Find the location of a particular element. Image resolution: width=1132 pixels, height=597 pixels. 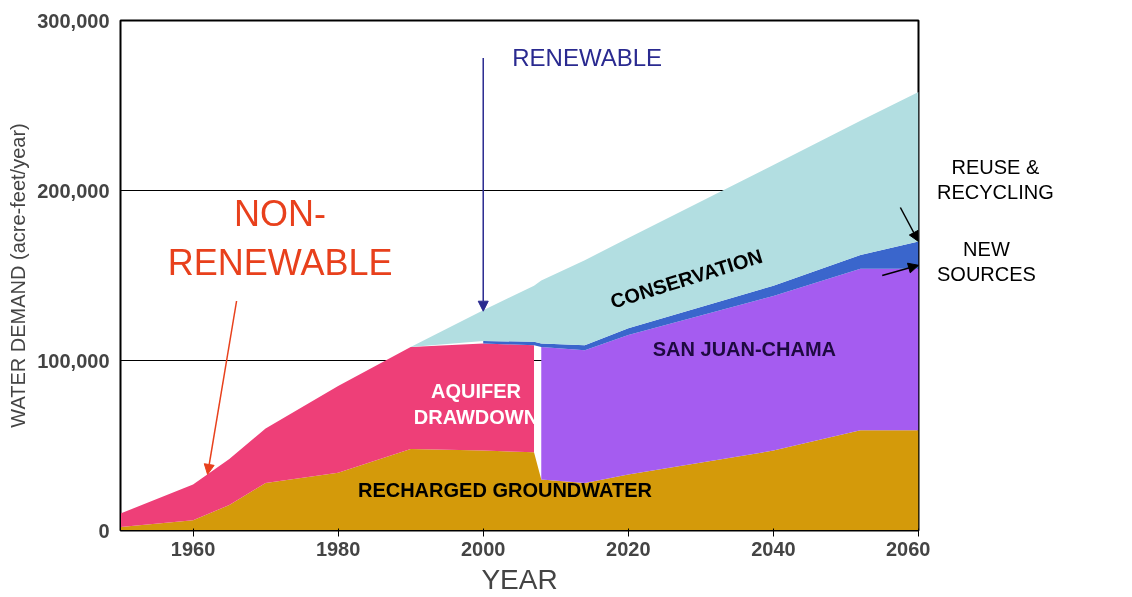

series-label: RECHARGED GROUNDWATER is located at coordinates (505, 489).